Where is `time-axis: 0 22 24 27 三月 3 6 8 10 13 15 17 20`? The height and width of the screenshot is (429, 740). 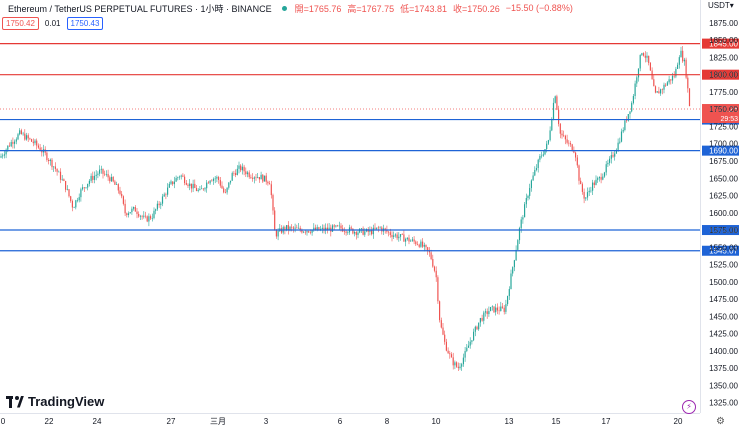
time-axis: 0 22 24 27 三月 3 6 8 10 13 15 17 20 is located at coordinates (342, 421).